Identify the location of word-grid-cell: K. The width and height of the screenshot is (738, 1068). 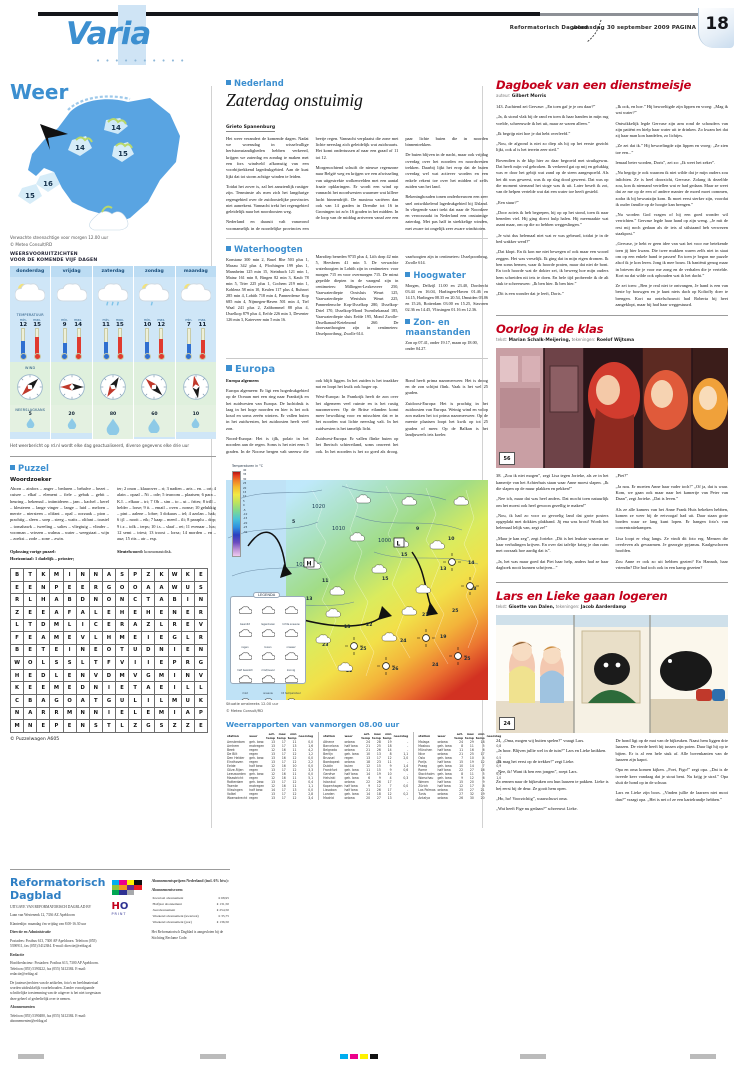
(17, 688).